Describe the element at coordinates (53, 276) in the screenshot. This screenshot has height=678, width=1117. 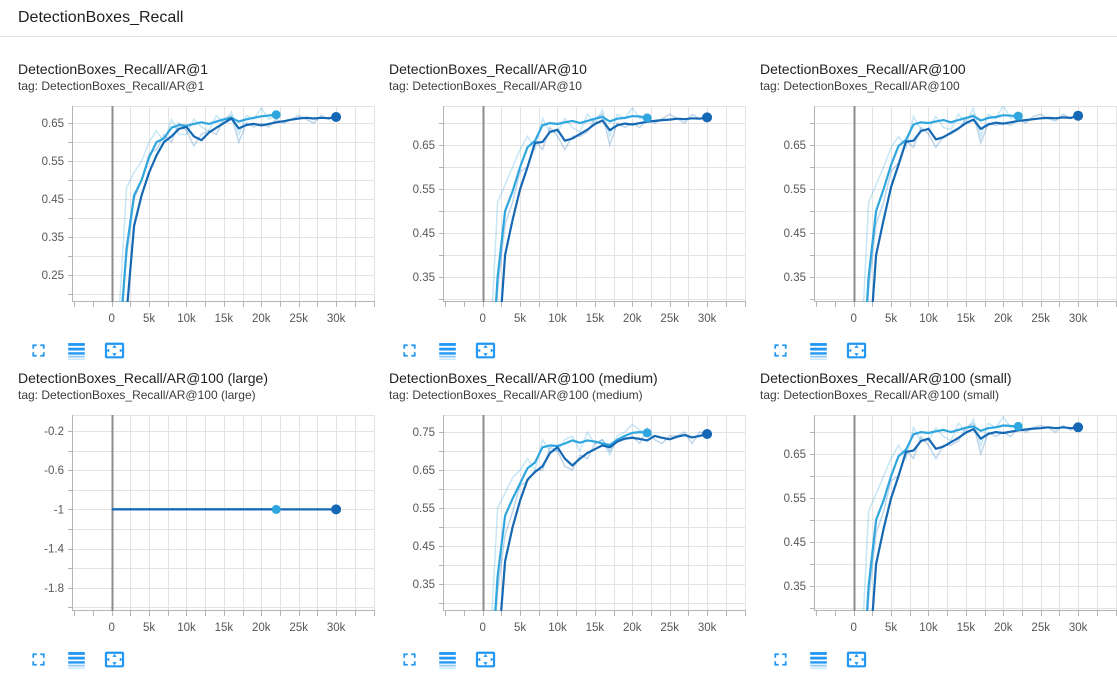
I see `y-tick-label: 0.25` at that location.